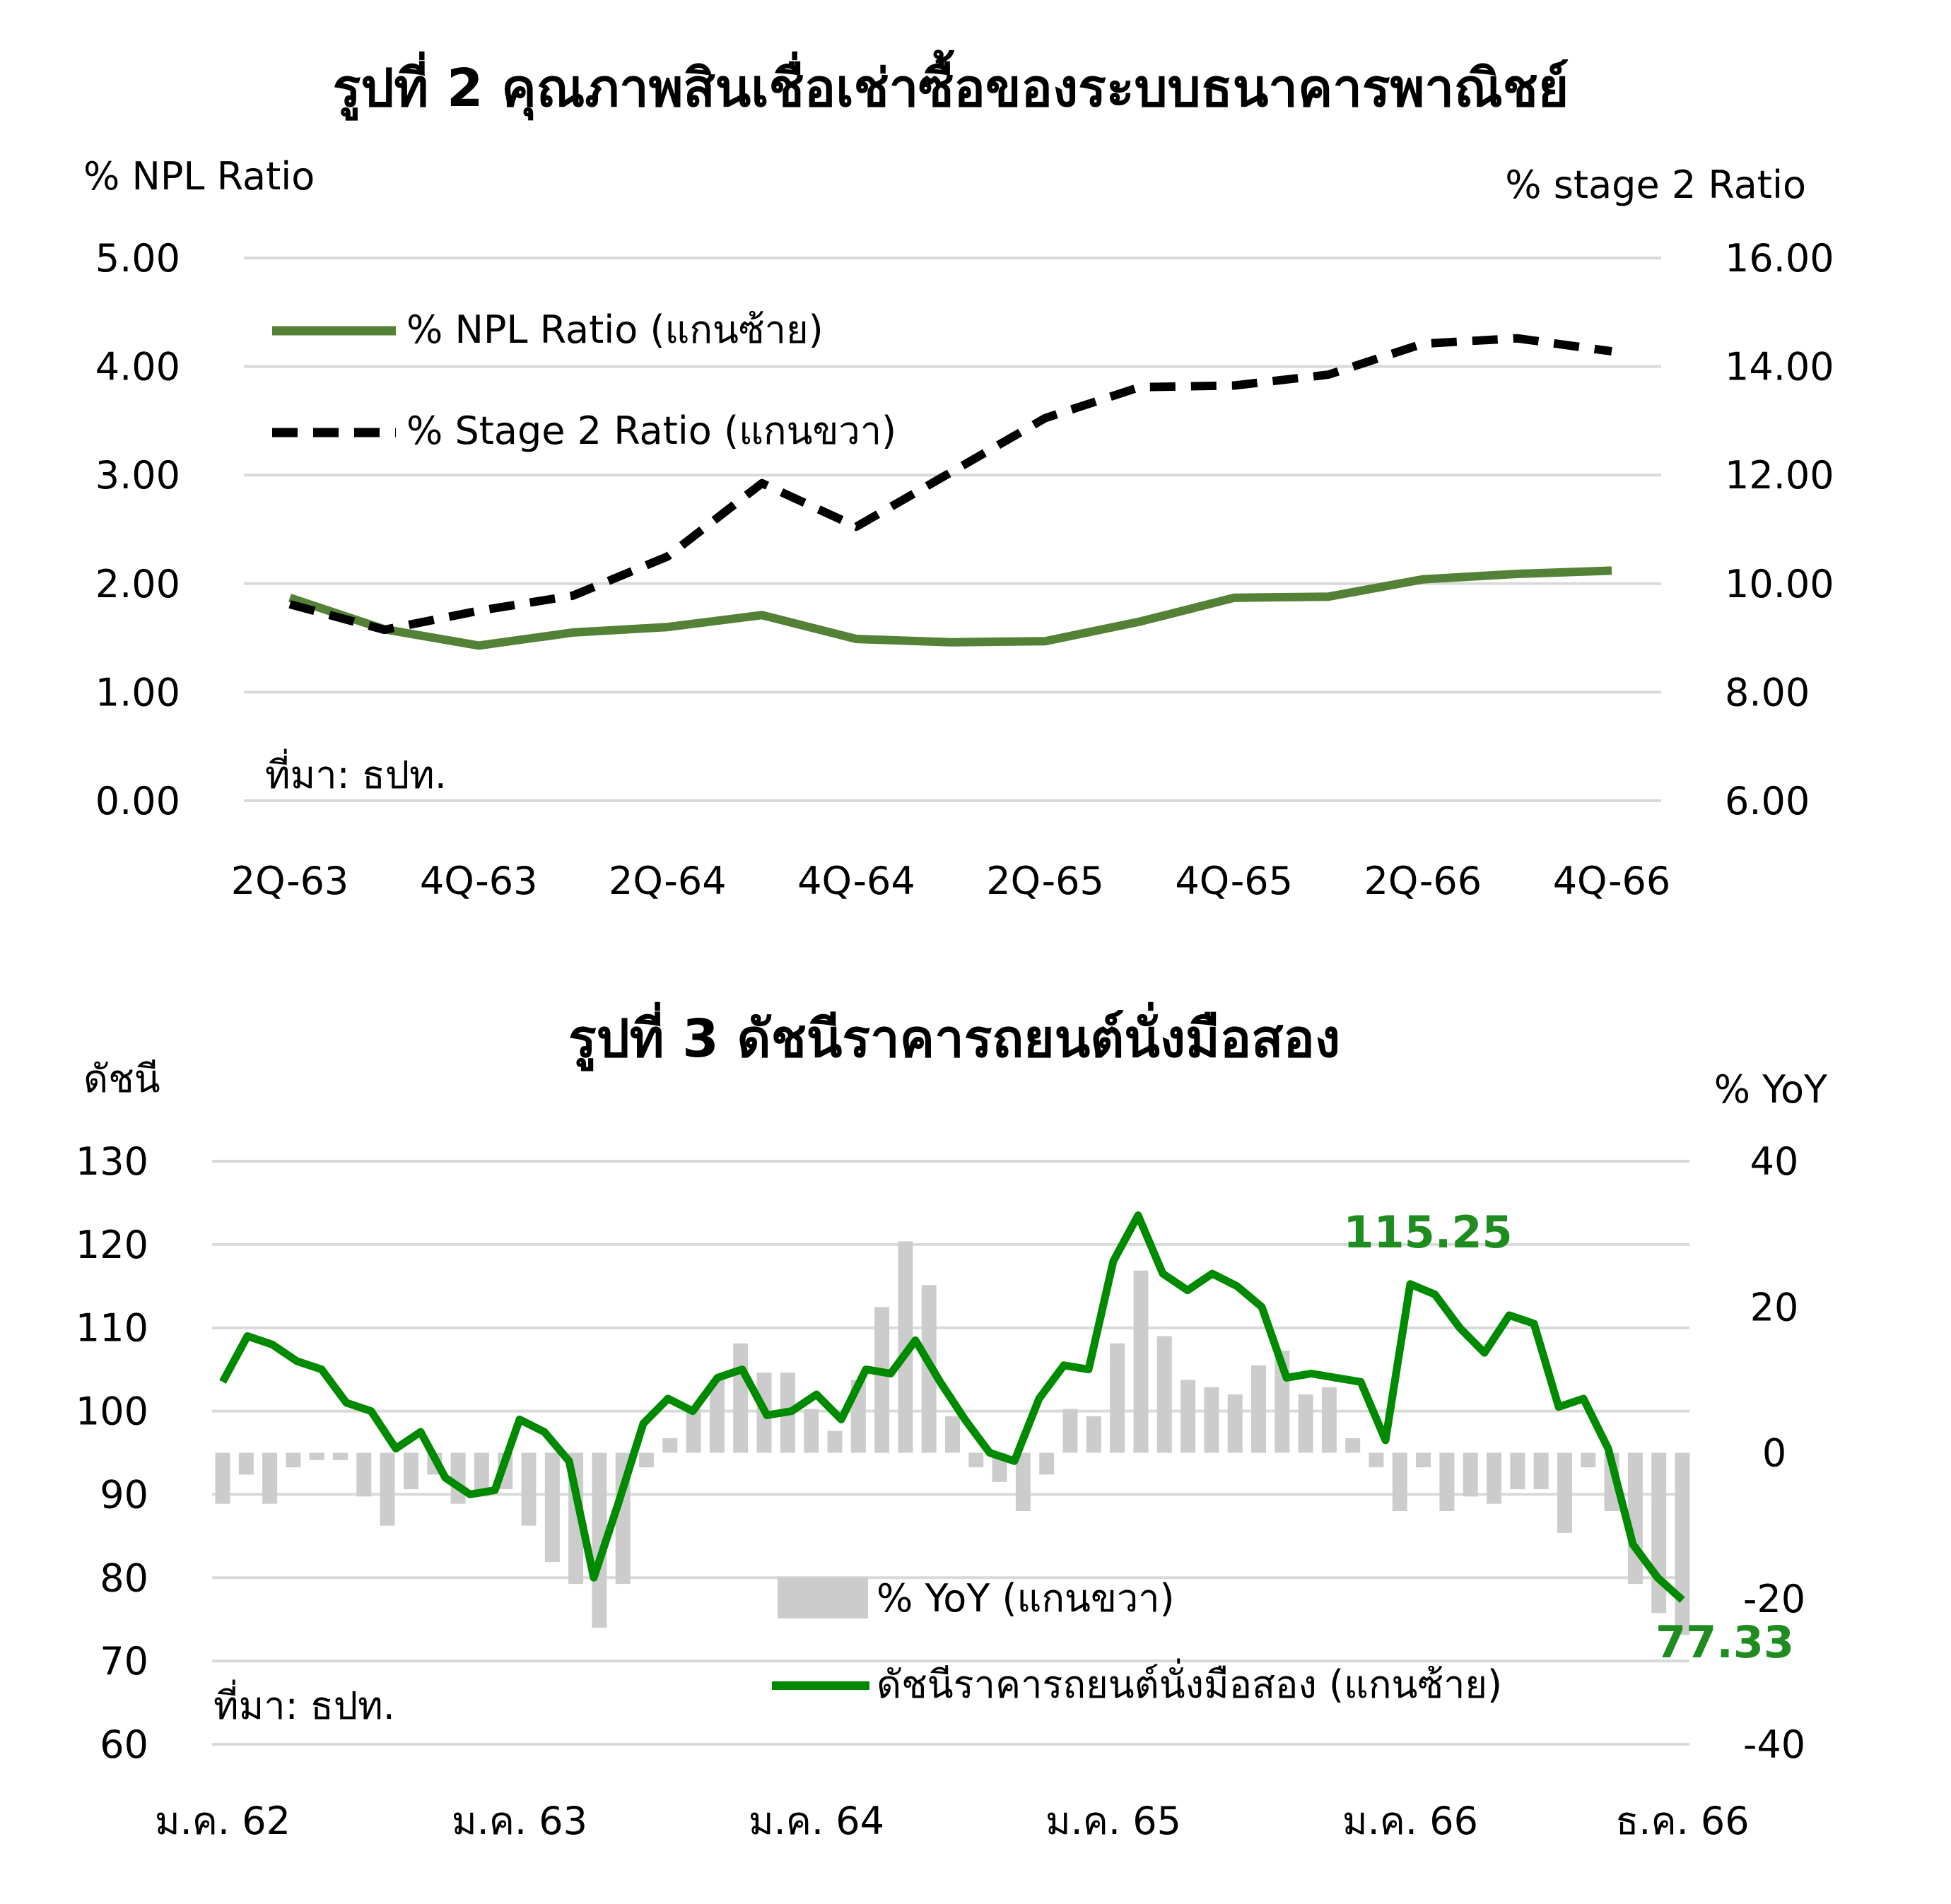 This screenshot has height=1904, width=1951. I want to click on right-tick-label: 0, so click(1774, 1454).